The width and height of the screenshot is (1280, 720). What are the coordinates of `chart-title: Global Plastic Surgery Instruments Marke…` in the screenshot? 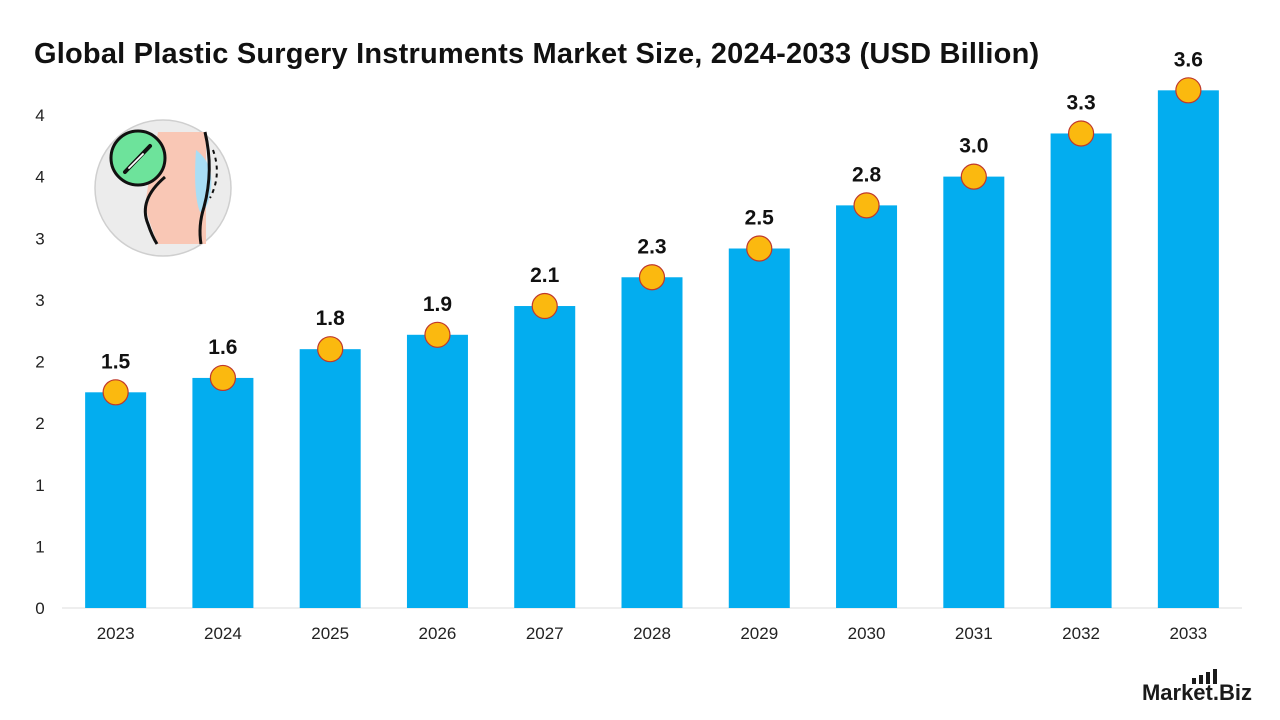 It's located at (537, 54).